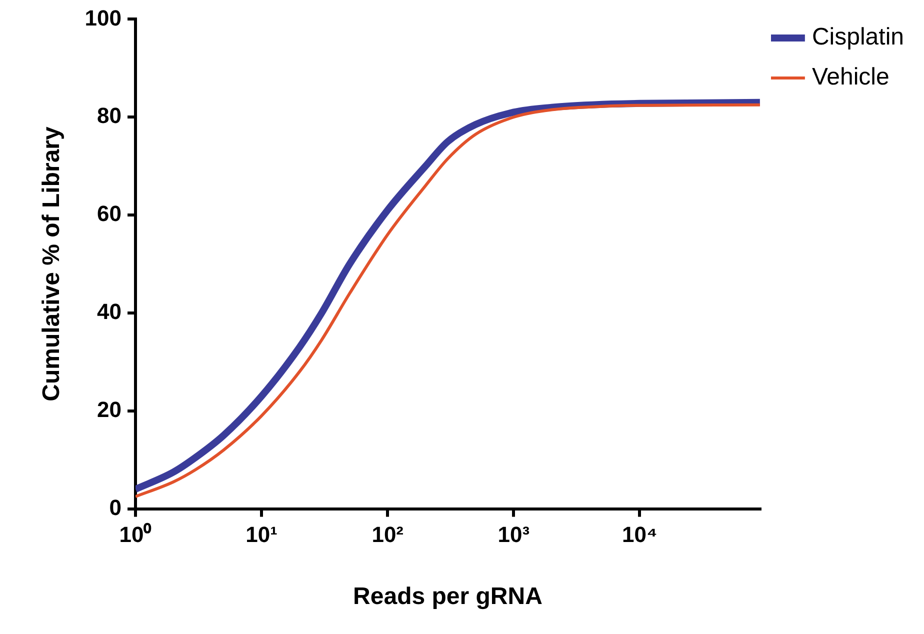 The width and height of the screenshot is (924, 634). Describe the element at coordinates (858, 37) in the screenshot. I see `legend-label: Cisplatin` at that location.